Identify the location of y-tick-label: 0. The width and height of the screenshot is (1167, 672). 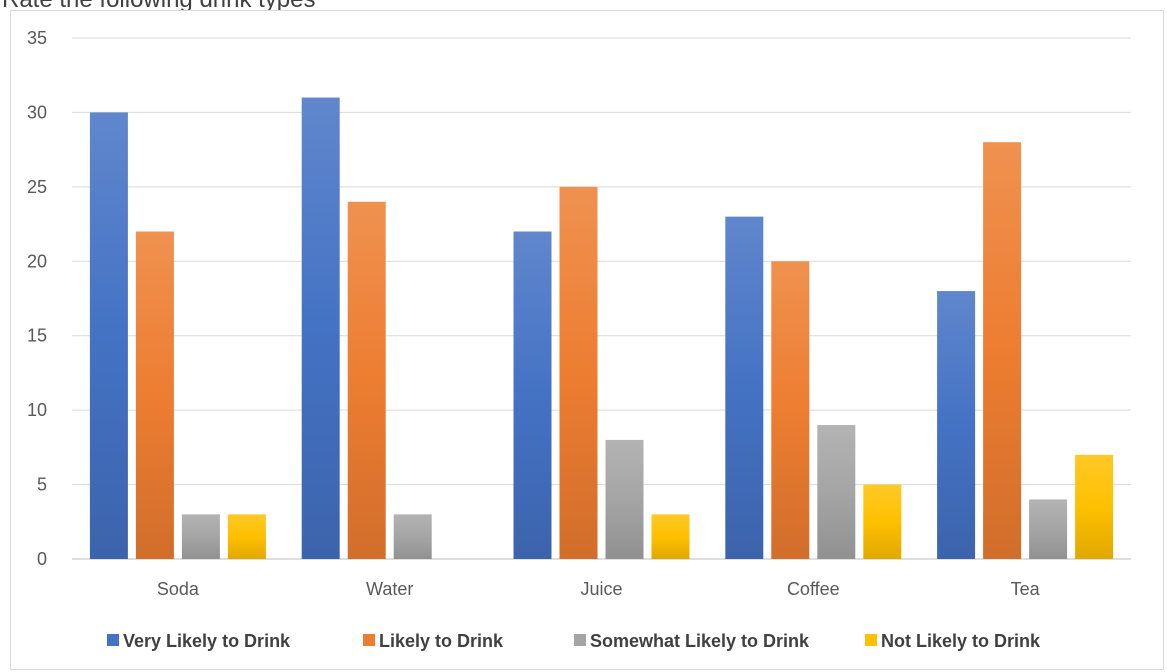
(42, 559).